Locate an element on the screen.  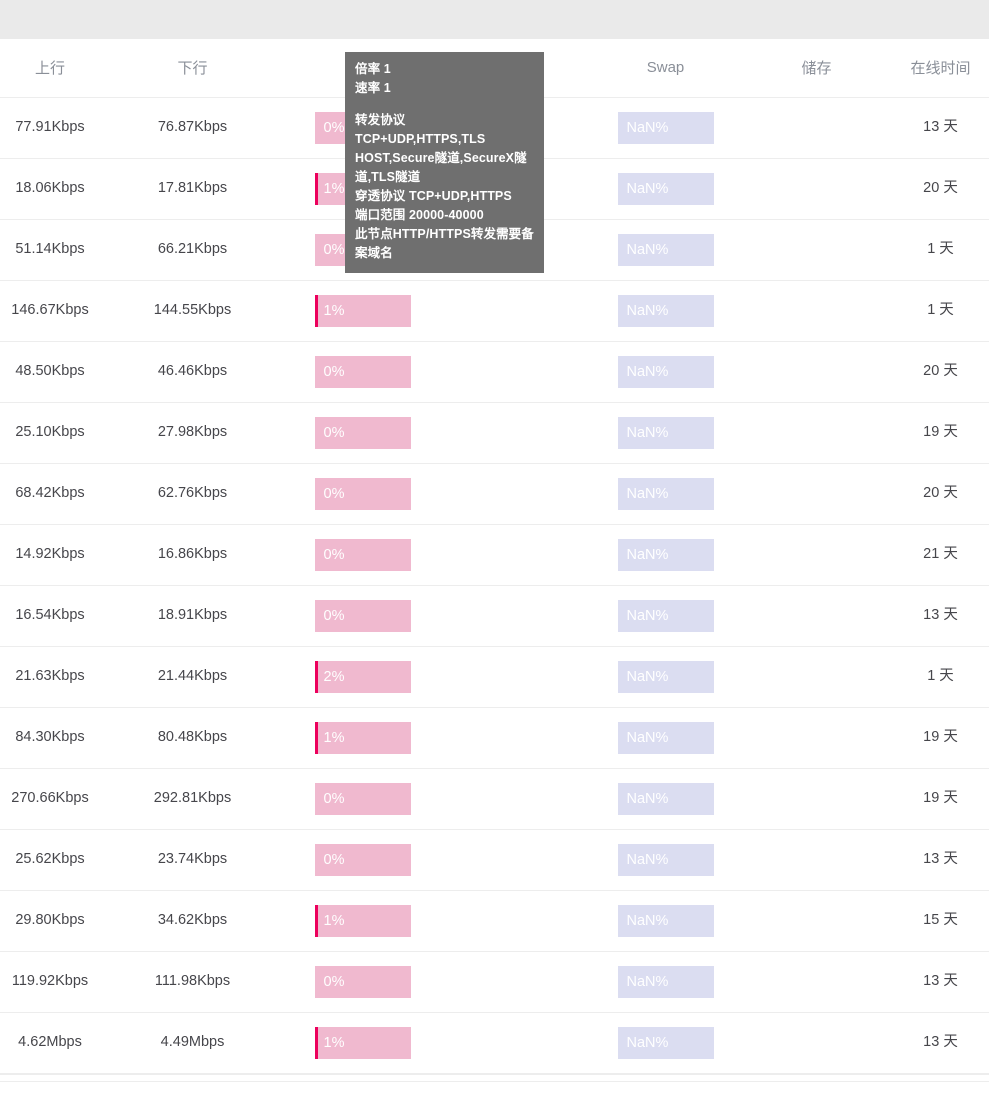
table-row: 29.80Kbps 34.62Kbps 1% 45% NaN% 23% 15 天 is located at coordinates (494, 921).